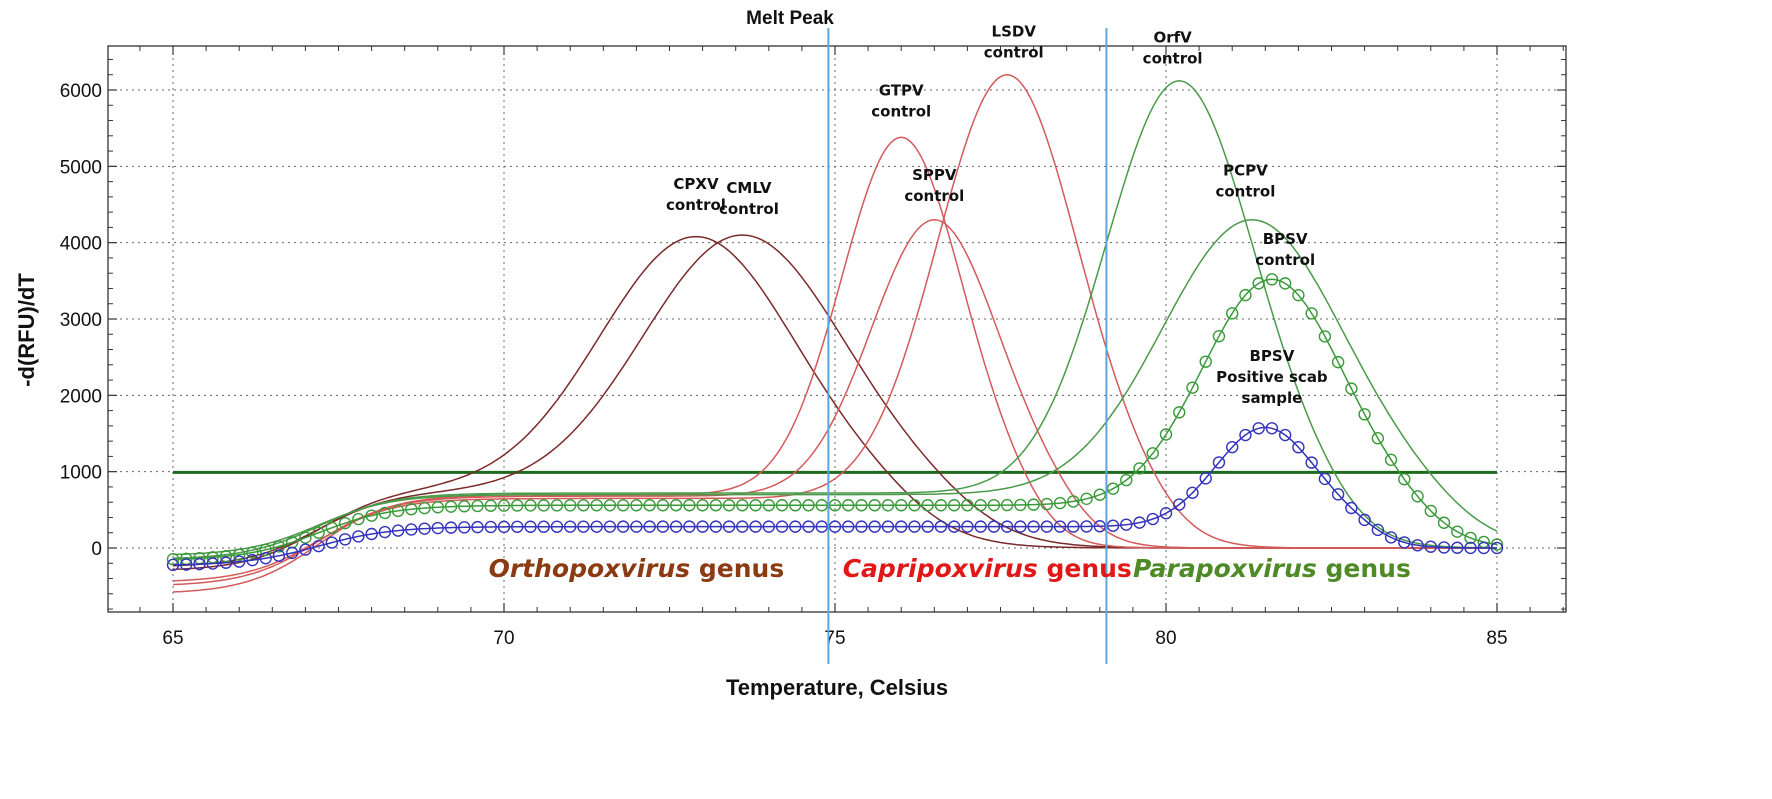  What do you see at coordinates (81, 473) in the screenshot?
I see `y-tick-label: 1000` at bounding box center [81, 473].